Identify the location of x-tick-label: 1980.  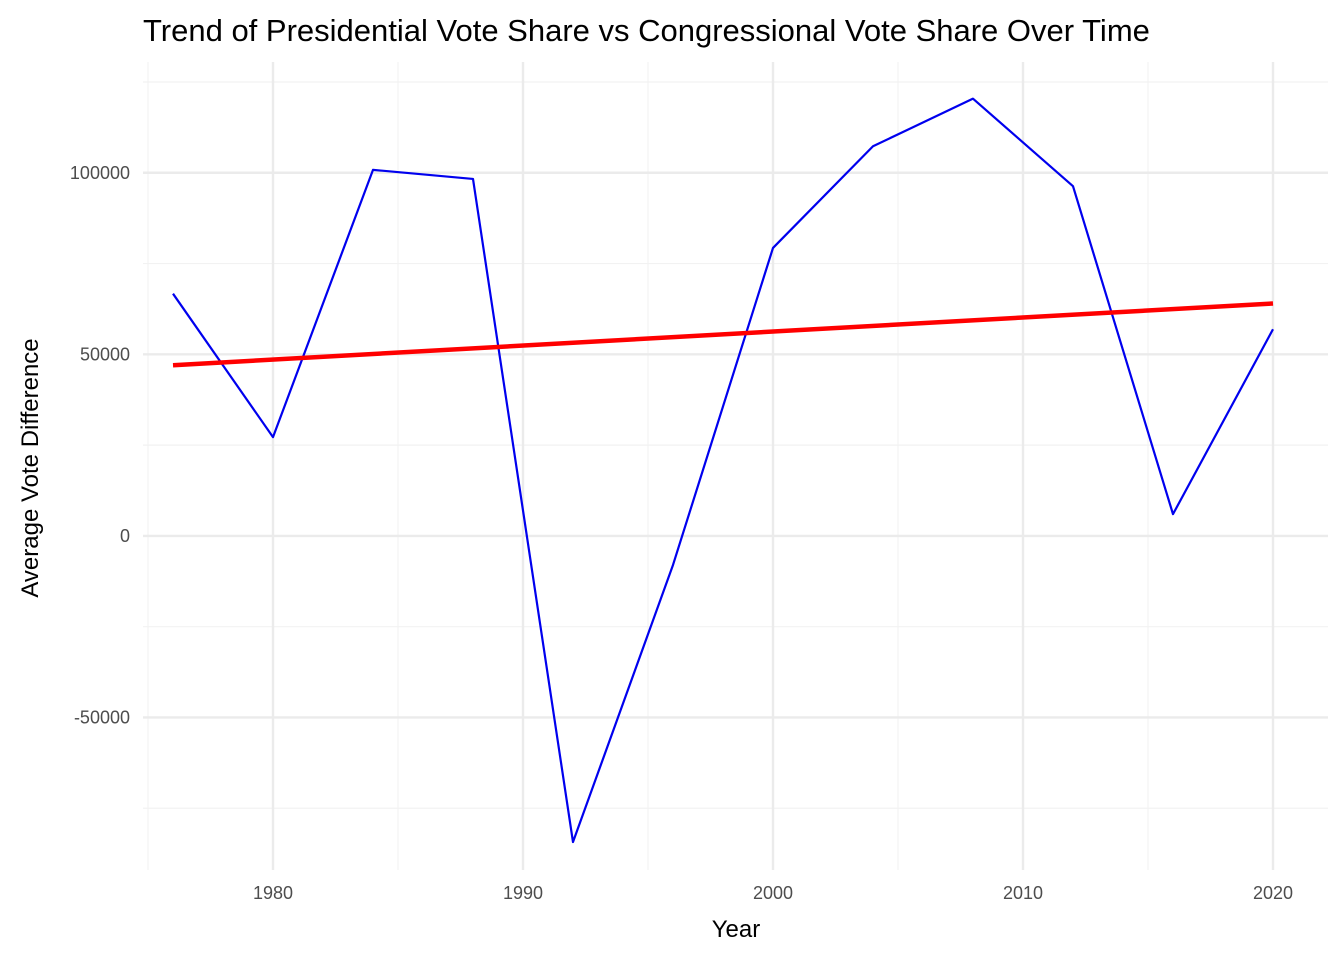
(273, 893).